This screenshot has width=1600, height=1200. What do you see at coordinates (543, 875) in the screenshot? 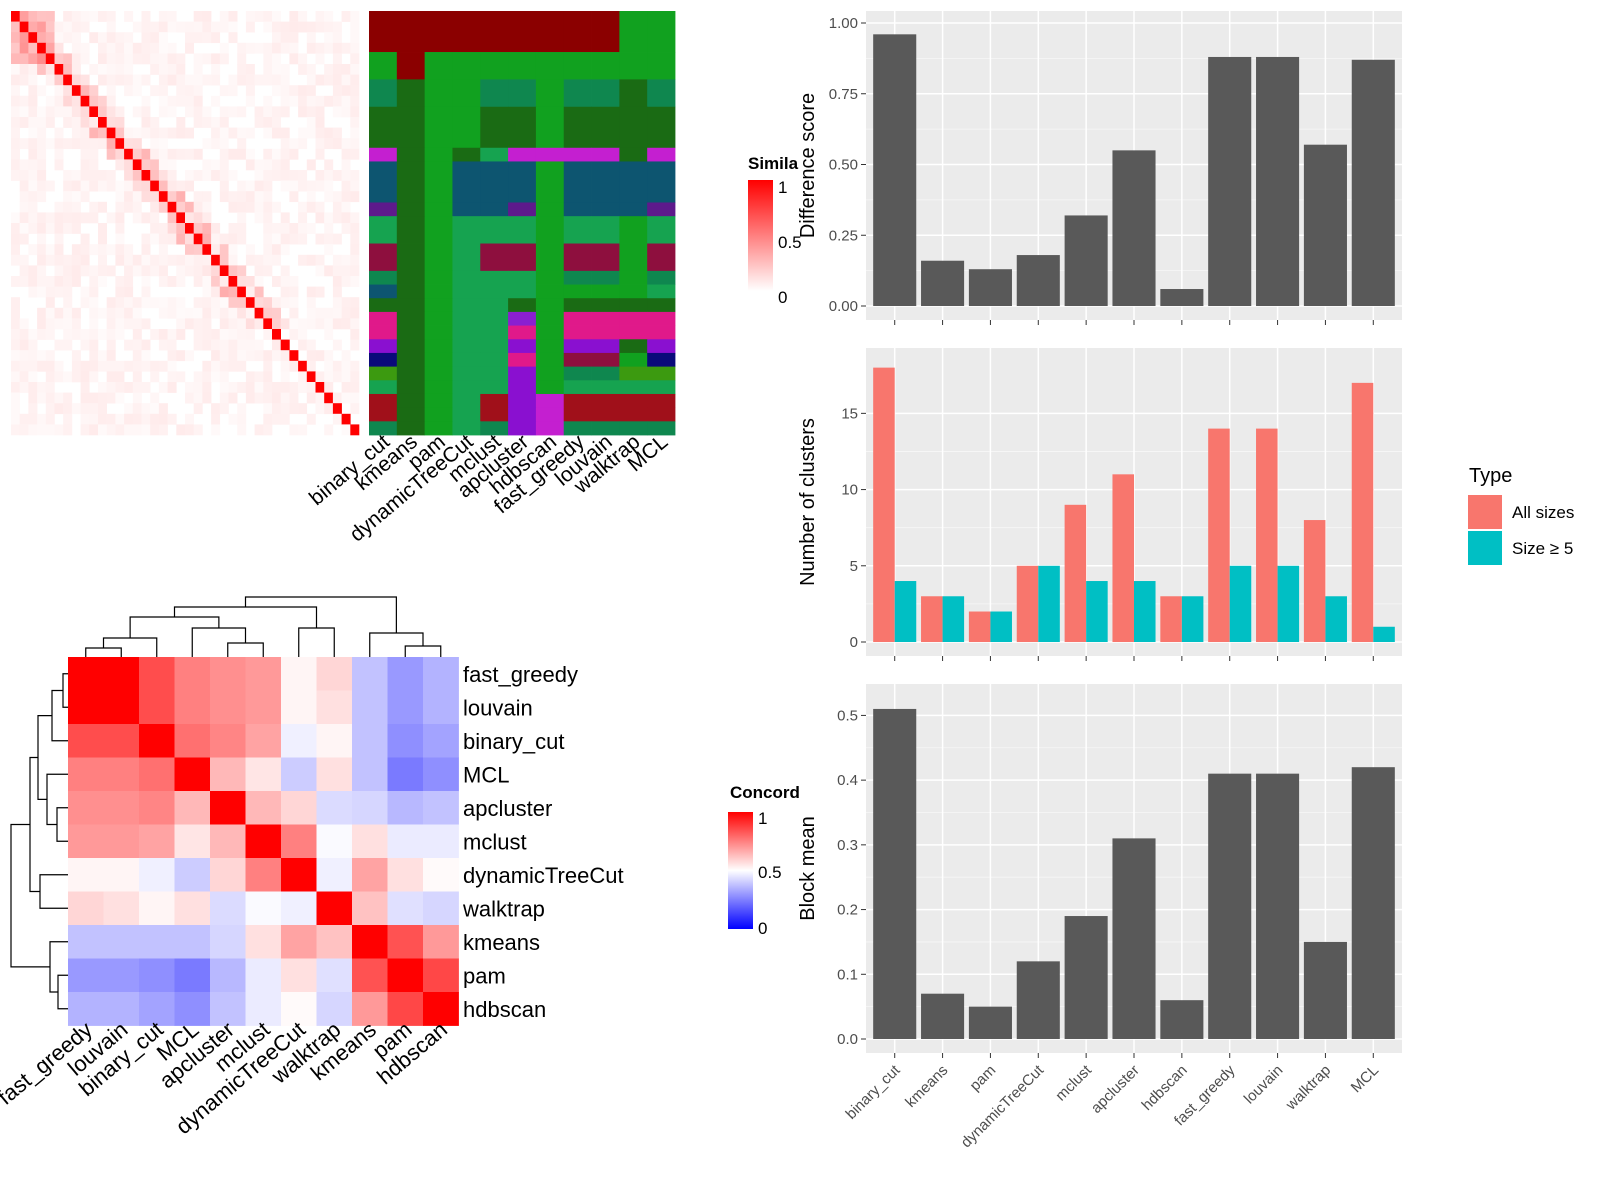
I see `row-label: dynamicTreeCut` at bounding box center [543, 875].